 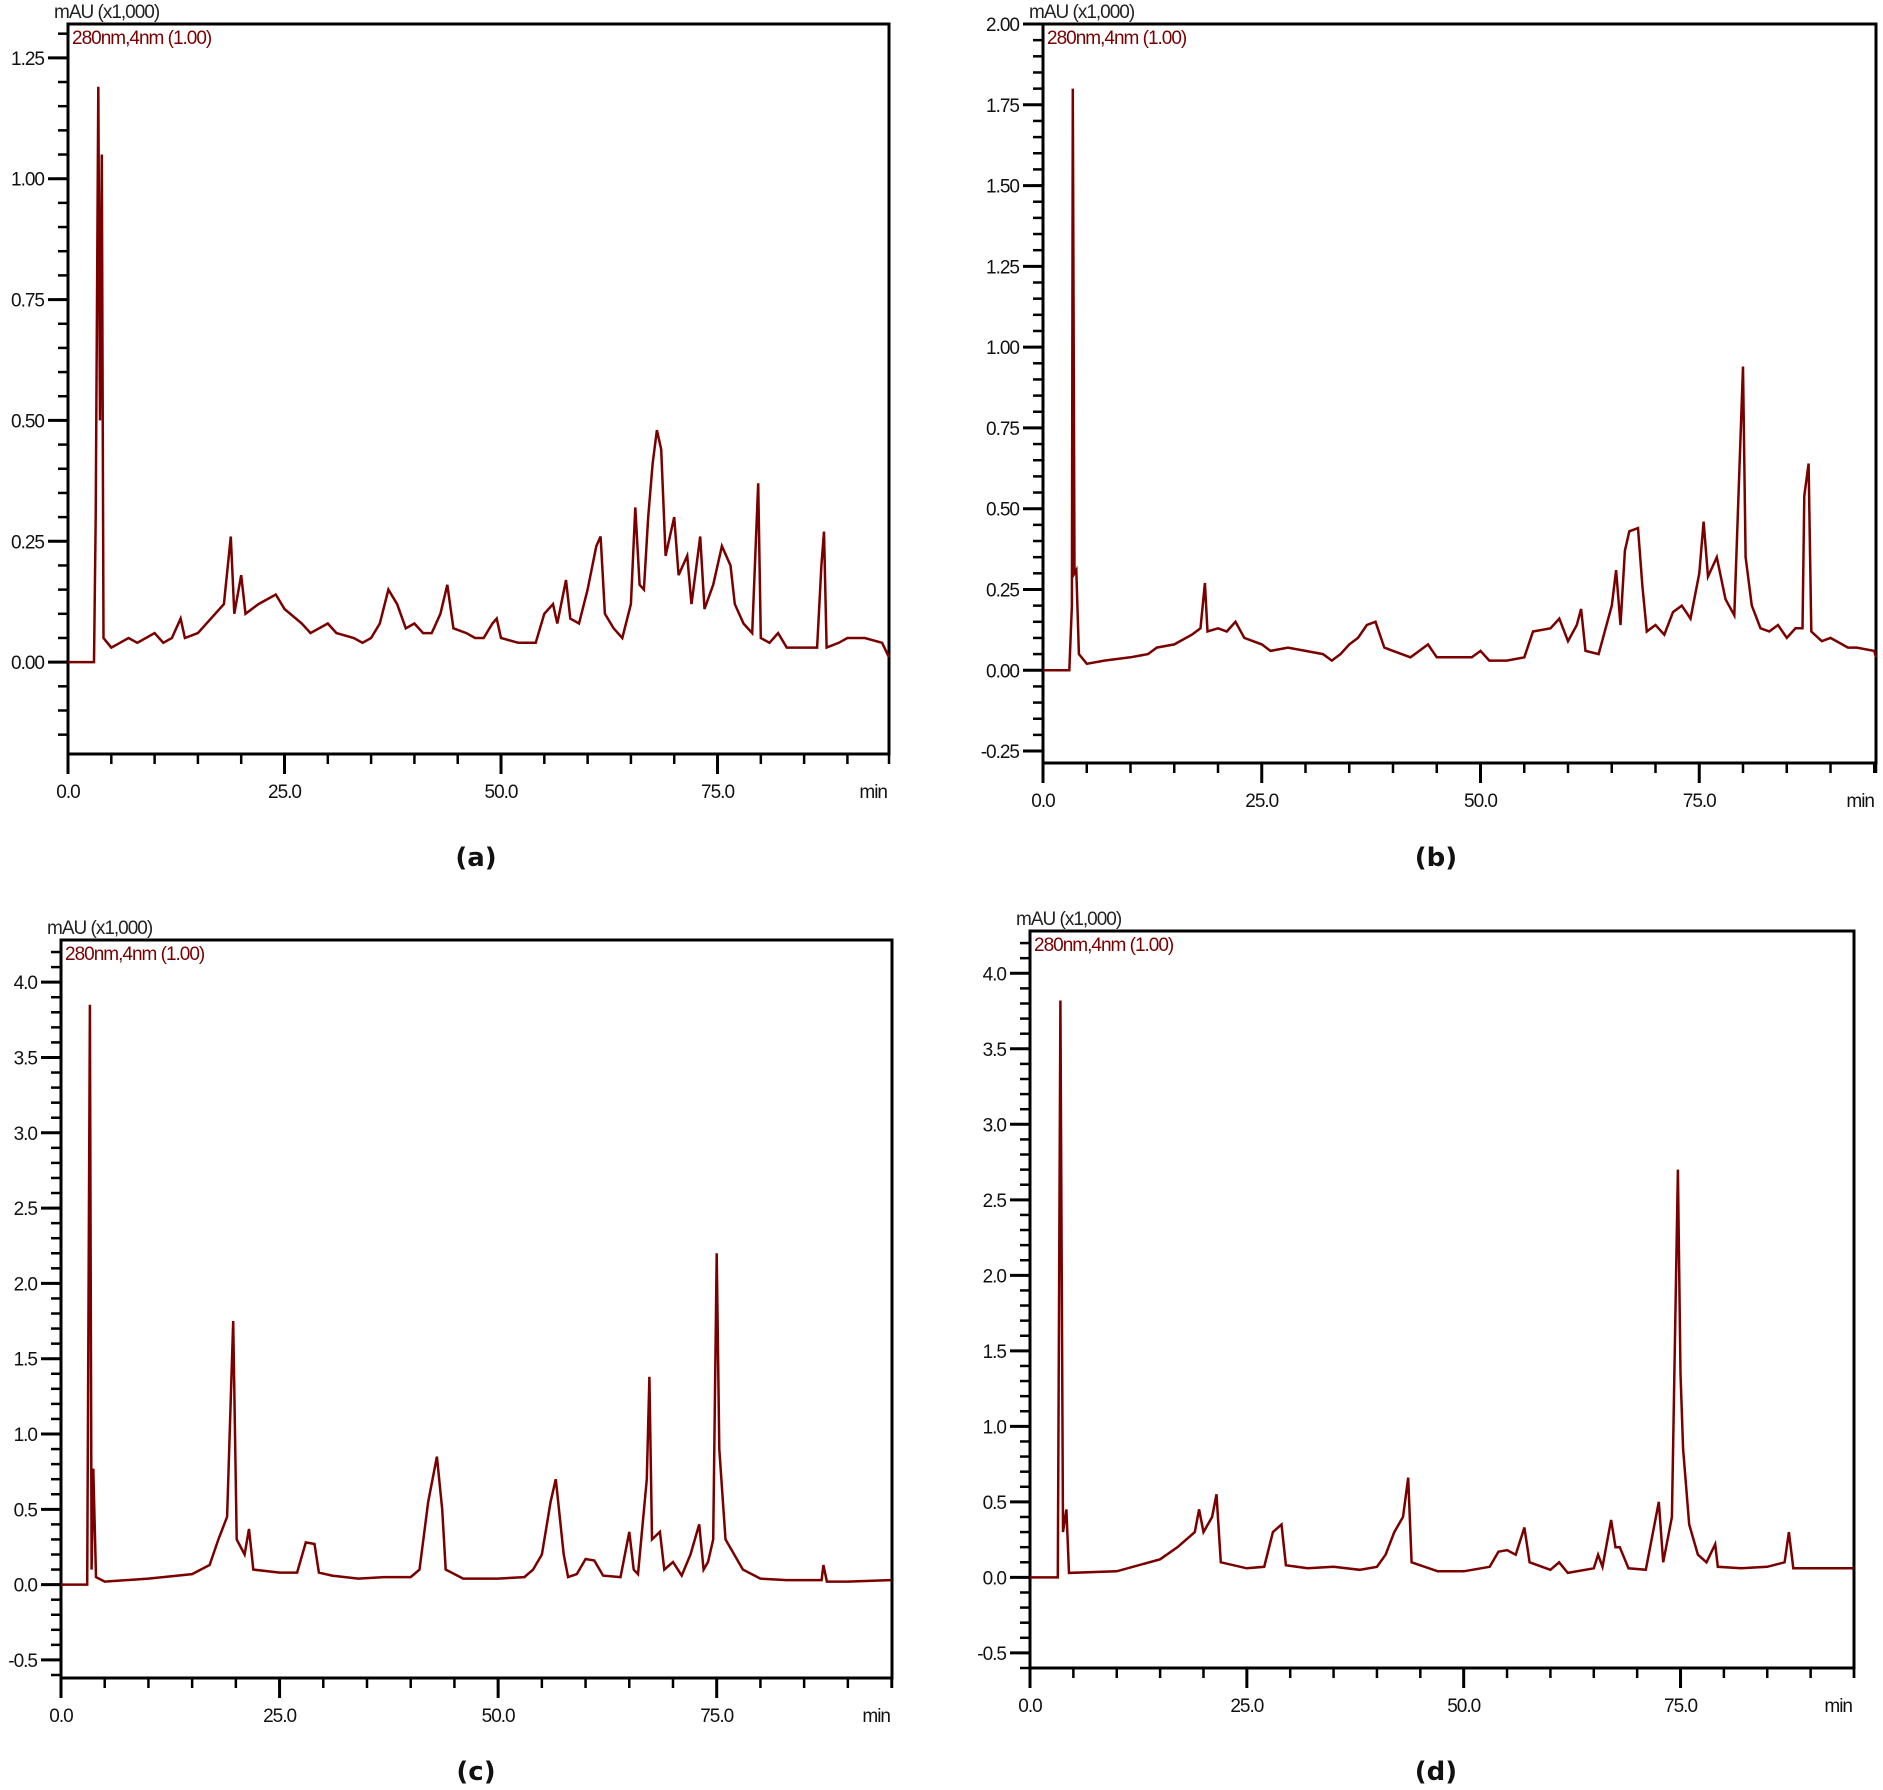 What do you see at coordinates (1002, 187) in the screenshot?
I see `y-tick-label: 1.50` at bounding box center [1002, 187].